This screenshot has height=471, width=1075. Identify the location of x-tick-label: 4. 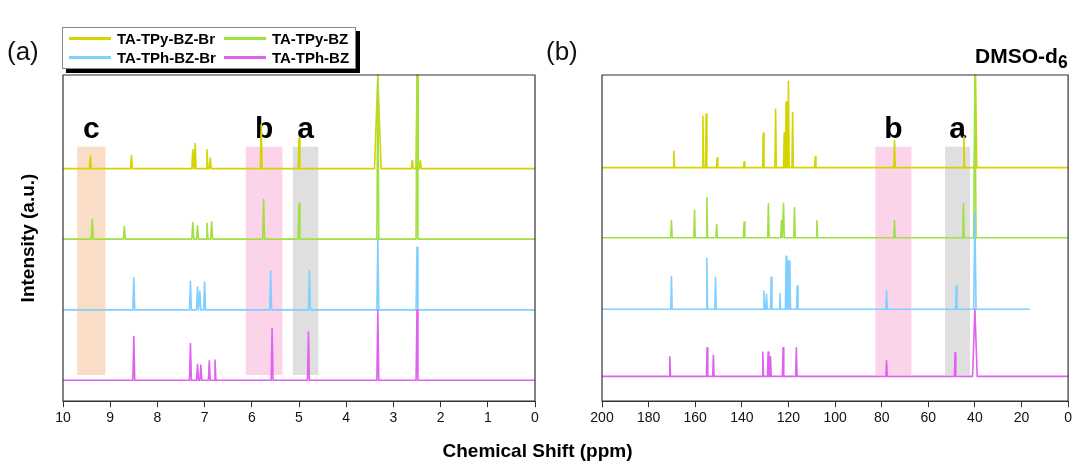
(346, 417).